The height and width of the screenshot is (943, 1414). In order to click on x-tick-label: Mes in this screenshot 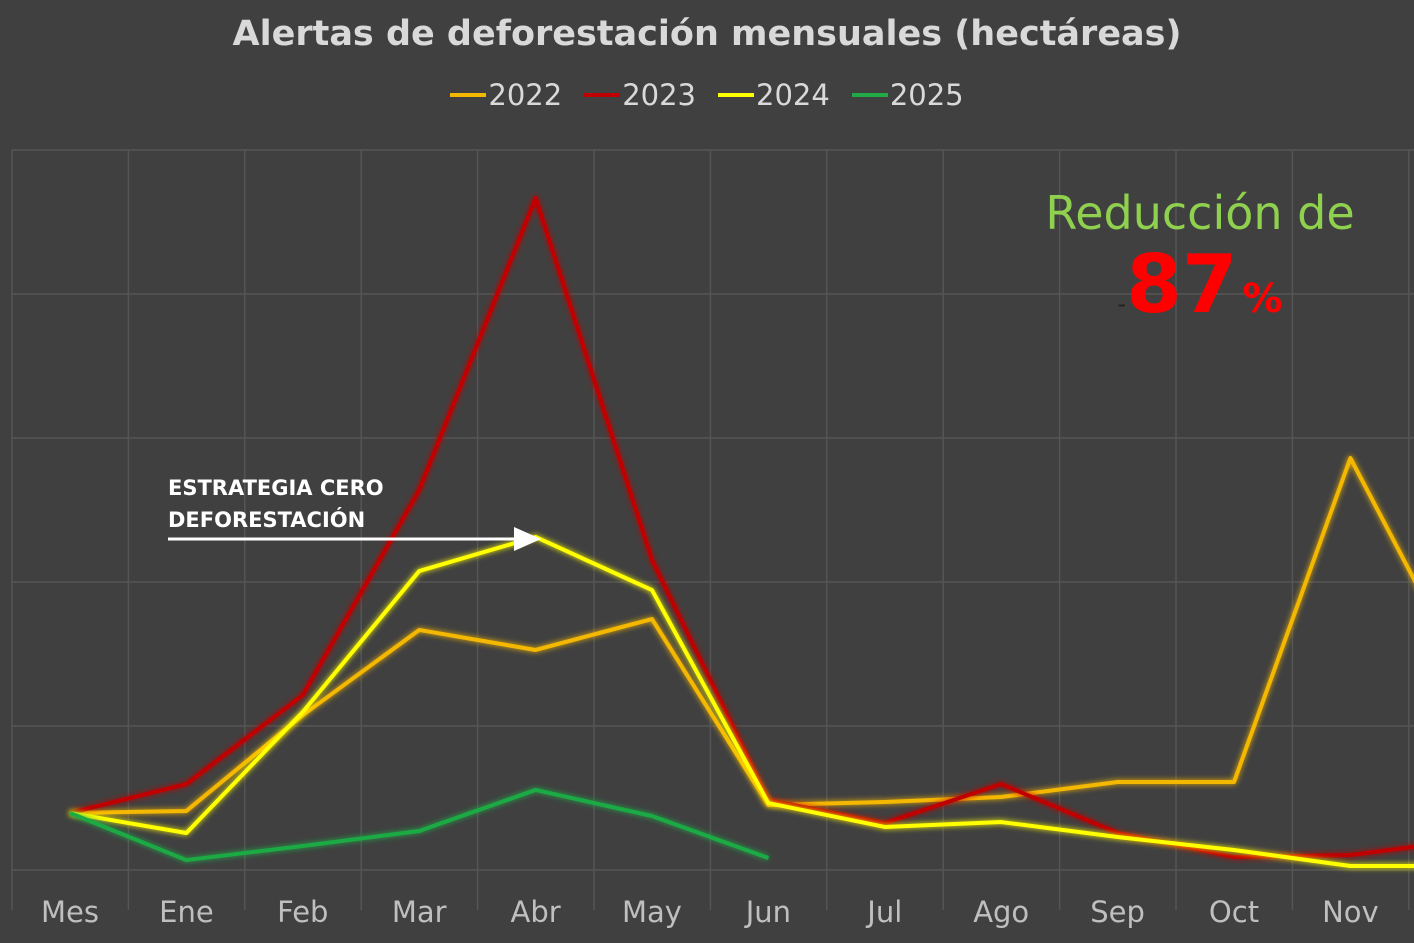, I will do `click(70, 912)`.